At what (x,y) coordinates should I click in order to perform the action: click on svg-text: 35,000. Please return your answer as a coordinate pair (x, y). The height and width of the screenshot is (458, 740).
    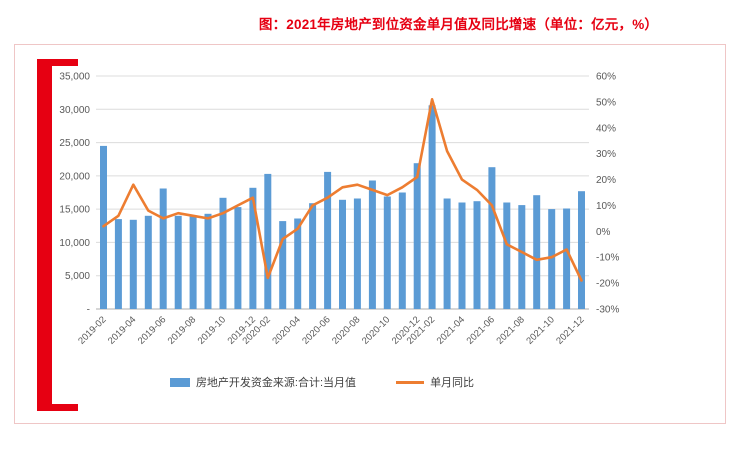
    Looking at the image, I should click on (74, 77).